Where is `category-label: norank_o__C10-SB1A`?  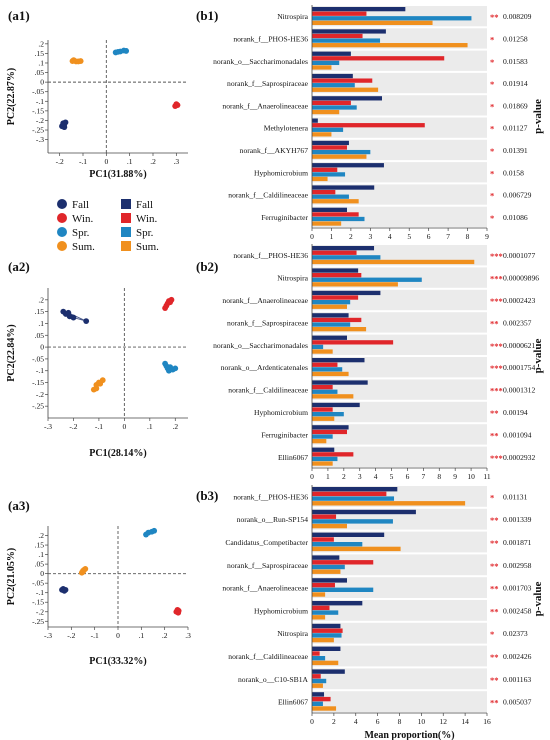
category-label: norank_o__C10-SB1A is located at coordinates (273, 679).